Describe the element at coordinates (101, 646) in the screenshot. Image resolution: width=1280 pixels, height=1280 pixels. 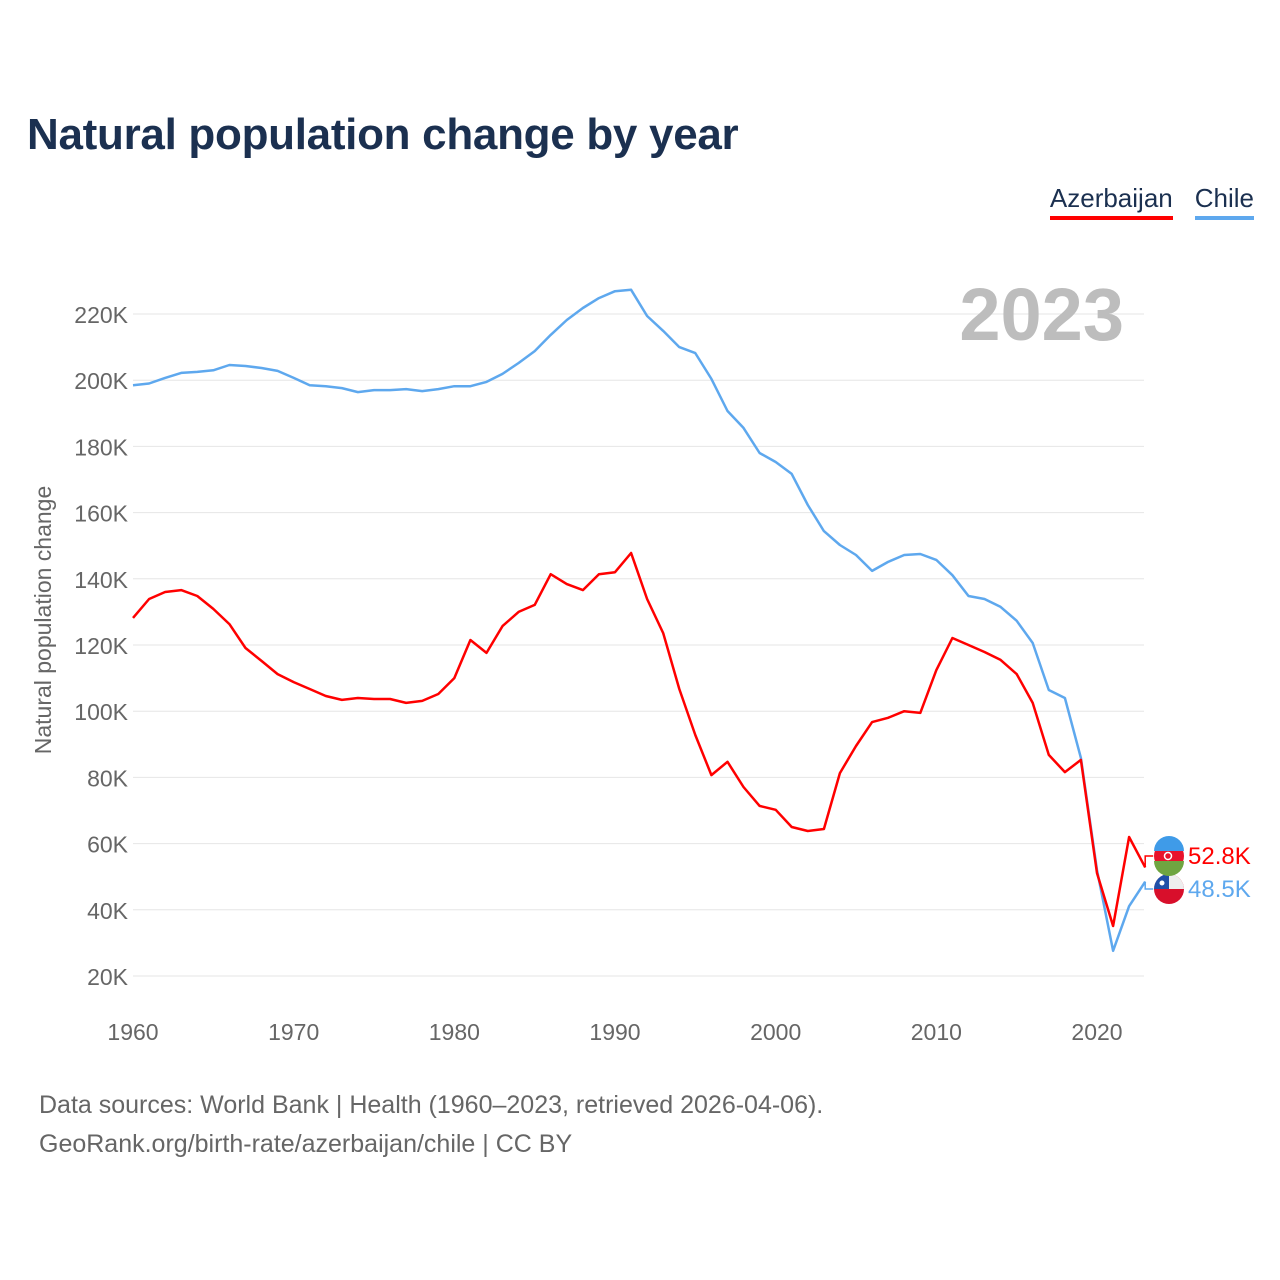
I see `y-tick-label: 120K` at that location.